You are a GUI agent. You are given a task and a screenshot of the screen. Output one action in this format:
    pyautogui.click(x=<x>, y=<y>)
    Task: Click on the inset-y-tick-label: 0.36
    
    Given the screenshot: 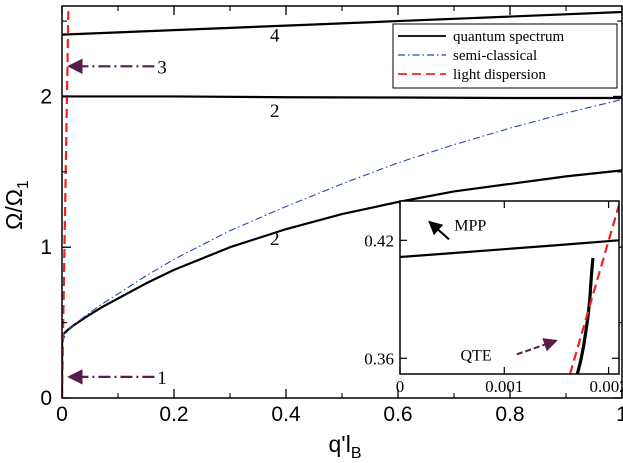 What is the action you would take?
    pyautogui.click(x=379, y=358)
    